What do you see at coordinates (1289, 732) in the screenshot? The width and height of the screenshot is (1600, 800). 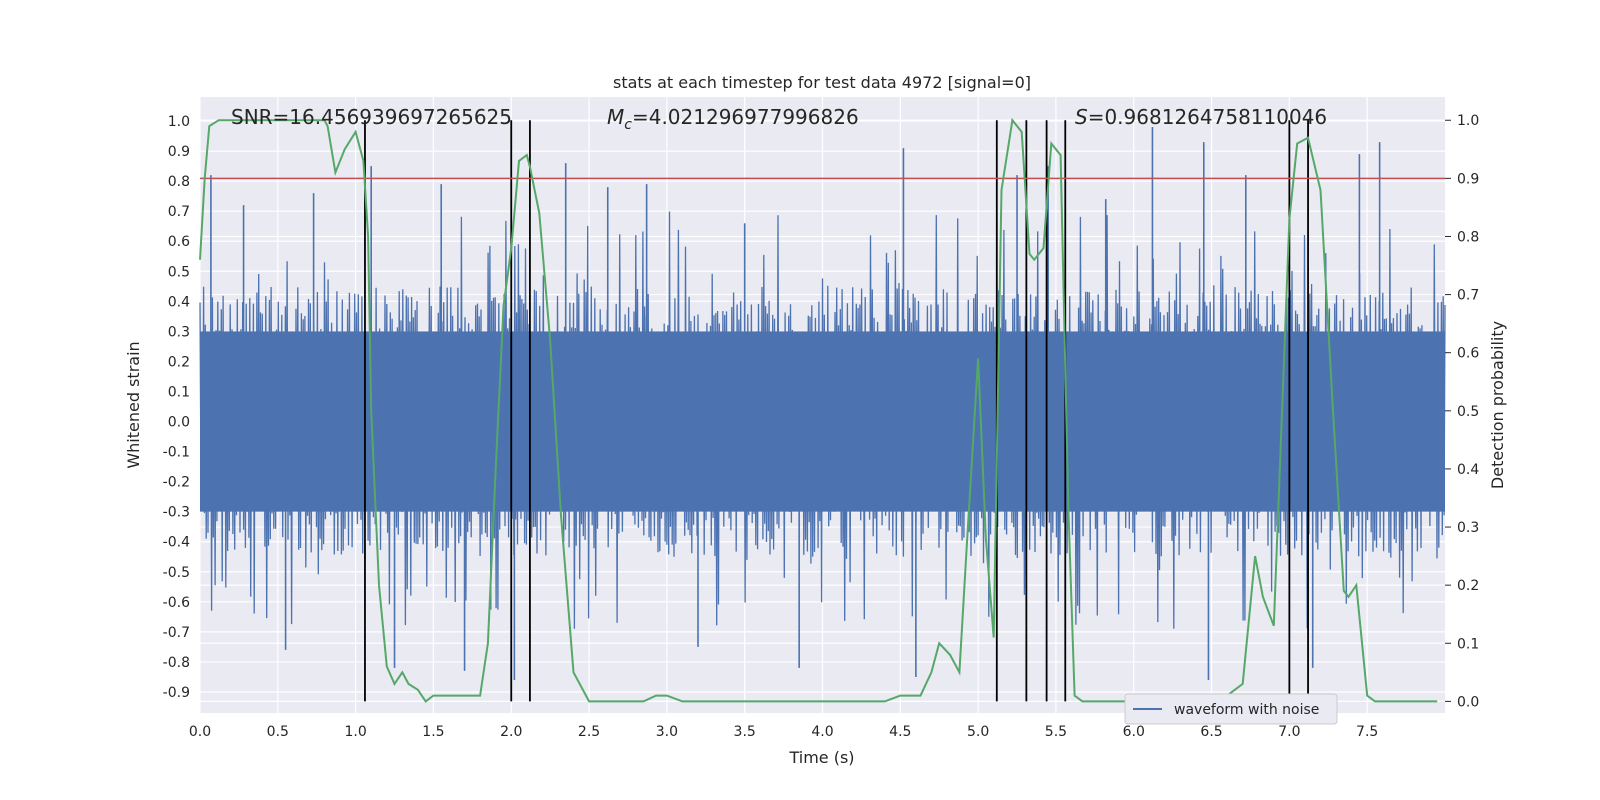 I see `x-tick-label: 7.0` at bounding box center [1289, 732].